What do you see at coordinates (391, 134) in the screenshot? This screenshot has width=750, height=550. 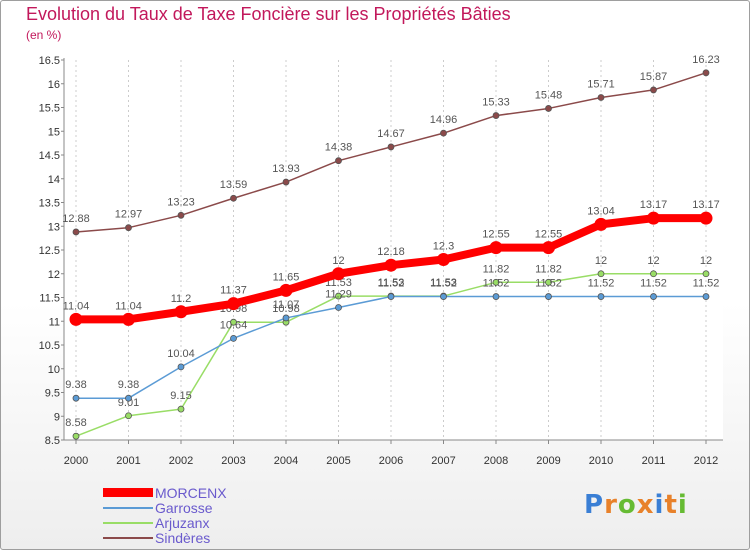 I see `data-label: 14.67` at bounding box center [391, 134].